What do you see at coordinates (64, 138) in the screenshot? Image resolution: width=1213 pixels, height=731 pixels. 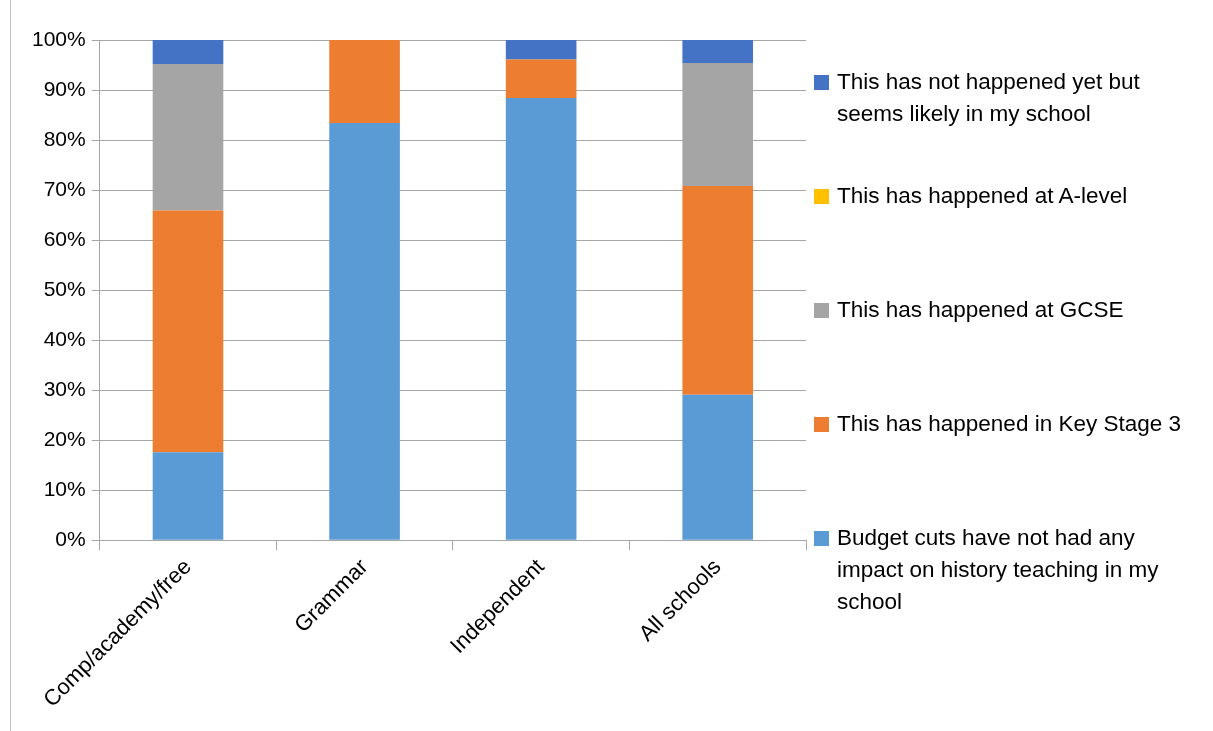 I see `y-tick-label: 80%` at bounding box center [64, 138].